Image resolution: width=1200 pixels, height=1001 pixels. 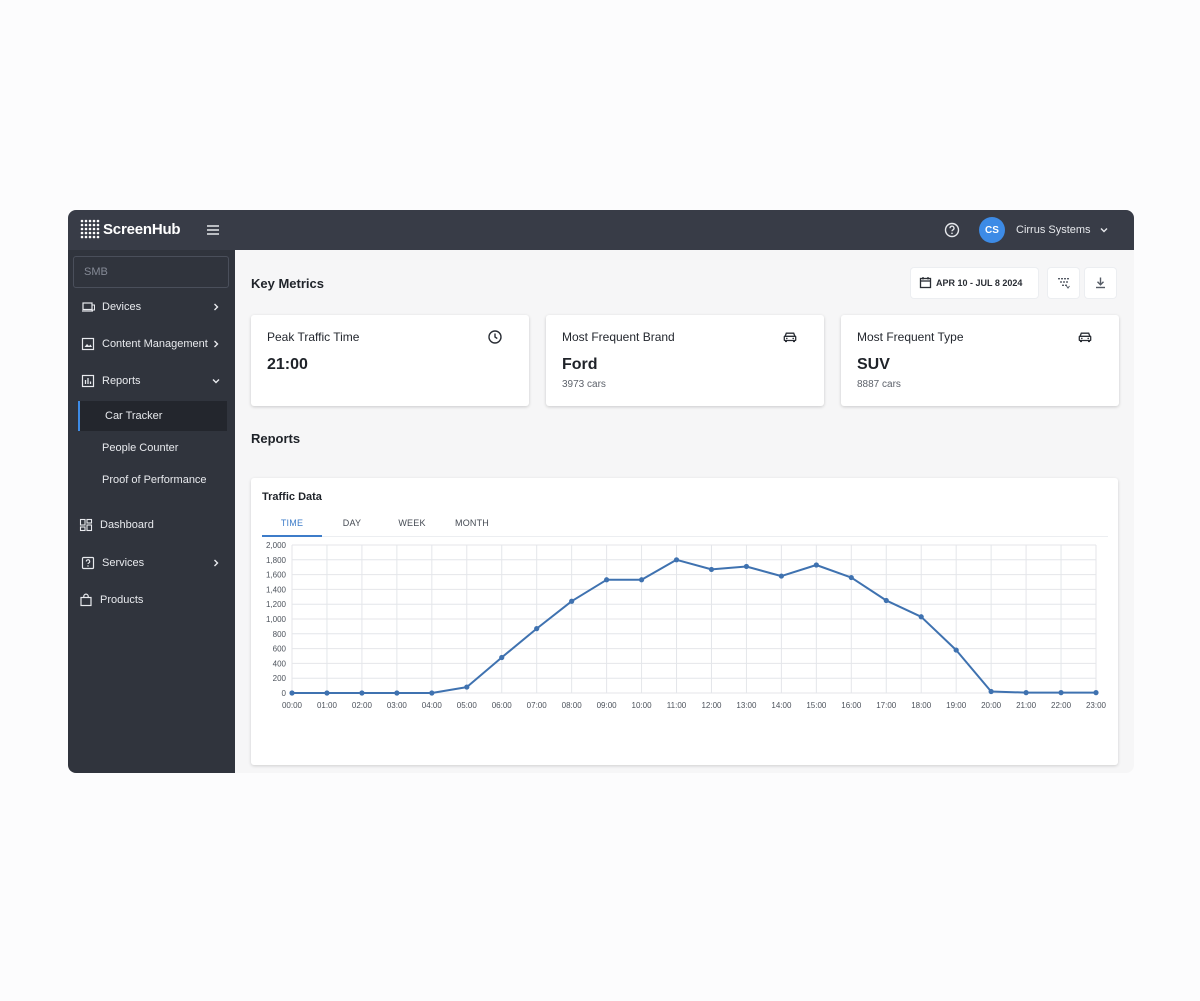 I want to click on sidebar-item-content-management: Content Management, so click(x=151, y=344).